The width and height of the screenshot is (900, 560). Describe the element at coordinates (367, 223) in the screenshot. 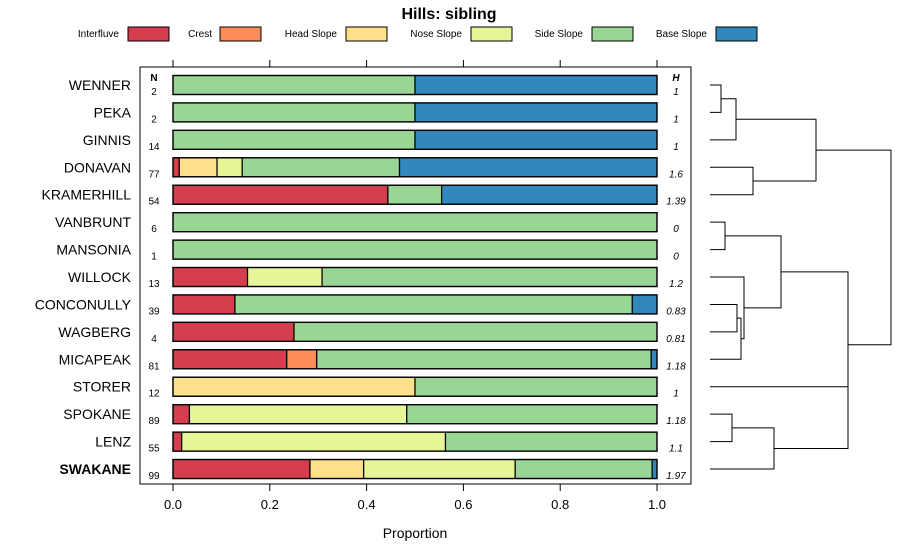

I see `bar-row-vanbrunt: VANBRUNT 6 0` at that location.